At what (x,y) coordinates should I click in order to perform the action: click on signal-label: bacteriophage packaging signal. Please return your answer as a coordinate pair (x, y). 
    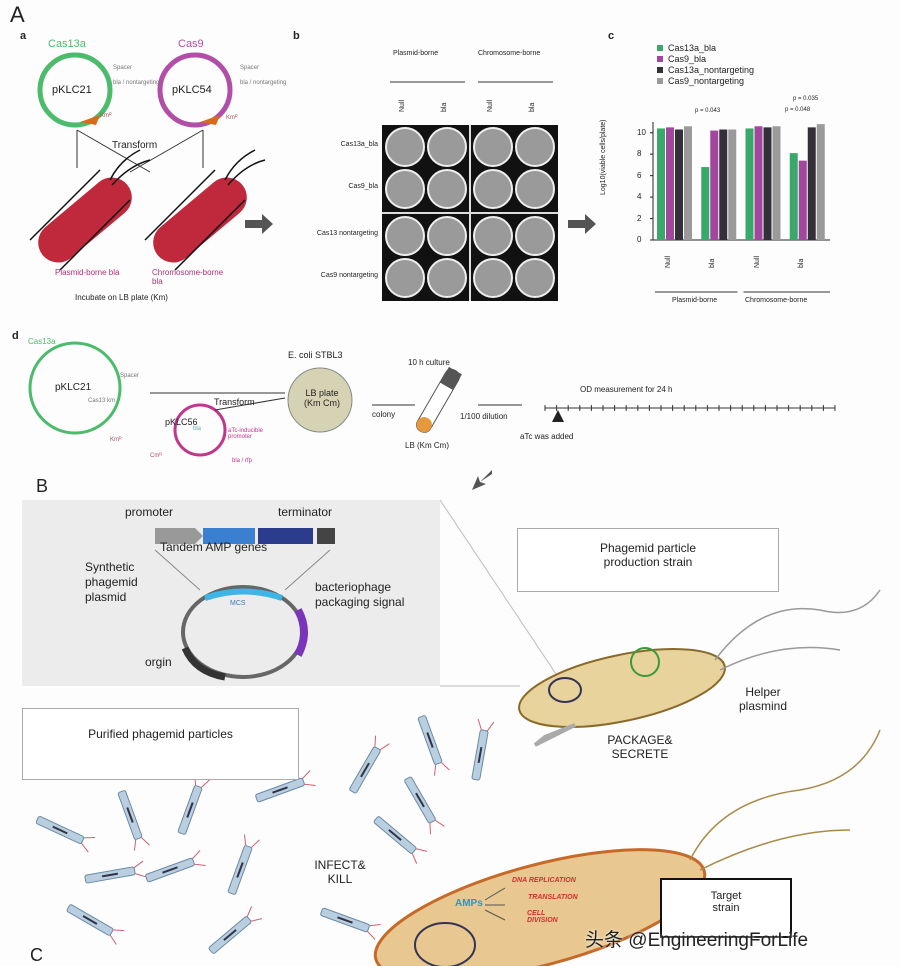
    Looking at the image, I should click on (360, 594).